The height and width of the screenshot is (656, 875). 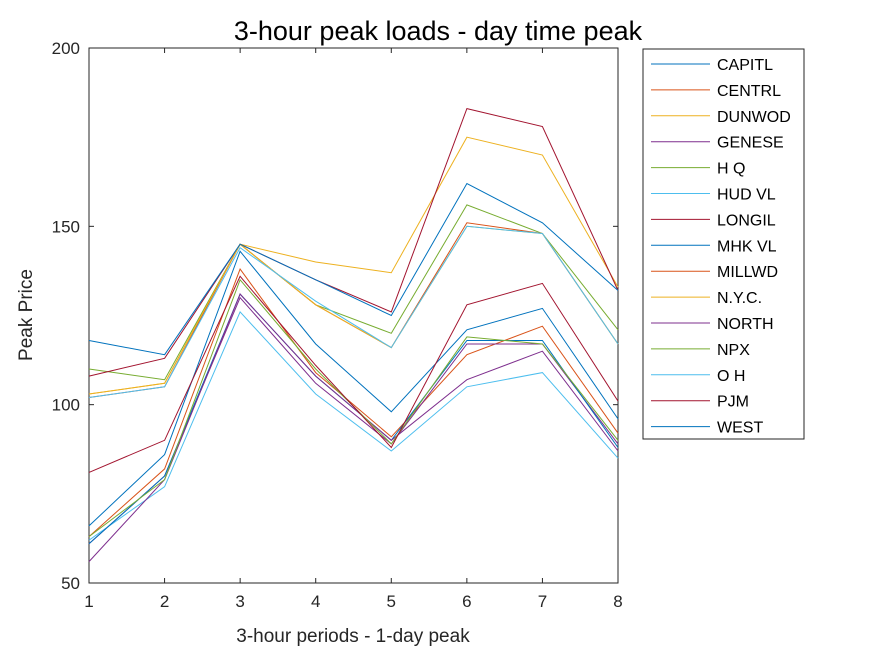 What do you see at coordinates (747, 272) in the screenshot?
I see `legend-label-millwd: MILLWD` at bounding box center [747, 272].